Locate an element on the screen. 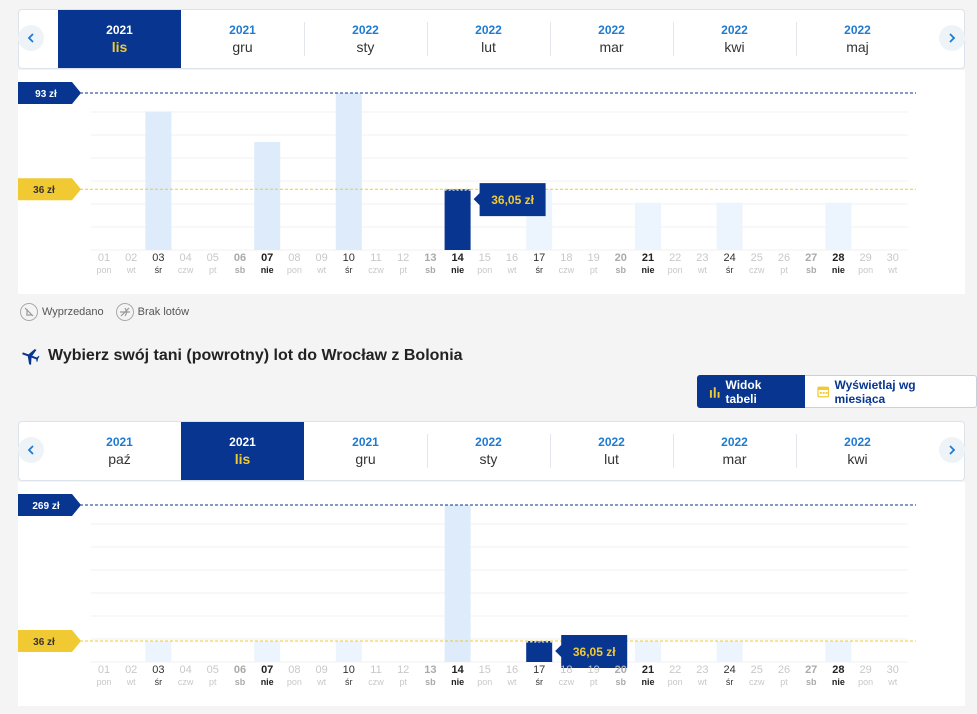  return-month-tab: 2022 kwi is located at coordinates (857, 451).